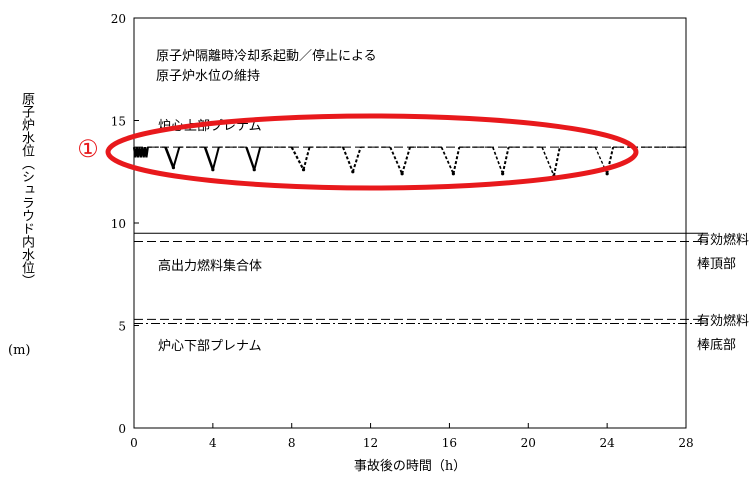 The height and width of the screenshot is (489, 756). Describe the element at coordinates (208, 76) in the screenshot. I see `annotation-top-note-2: 原子炉水位の維持` at that location.